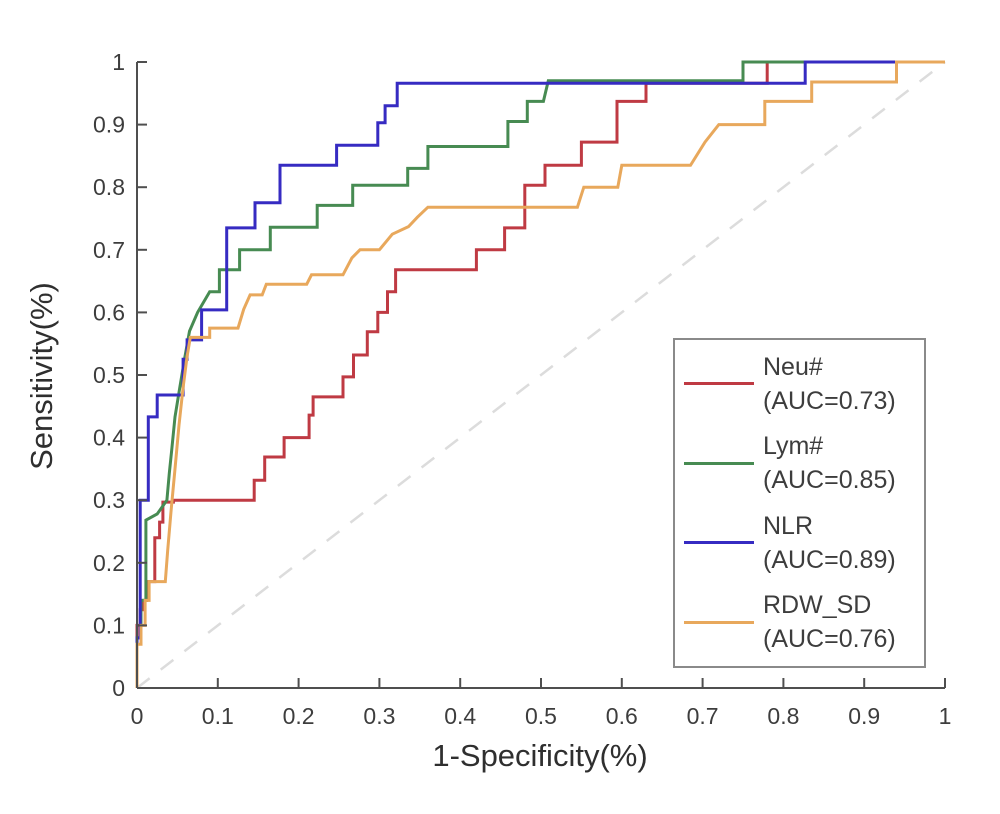  Describe the element at coordinates (137, 716) in the screenshot. I see `x-tick-label: 0` at that location.